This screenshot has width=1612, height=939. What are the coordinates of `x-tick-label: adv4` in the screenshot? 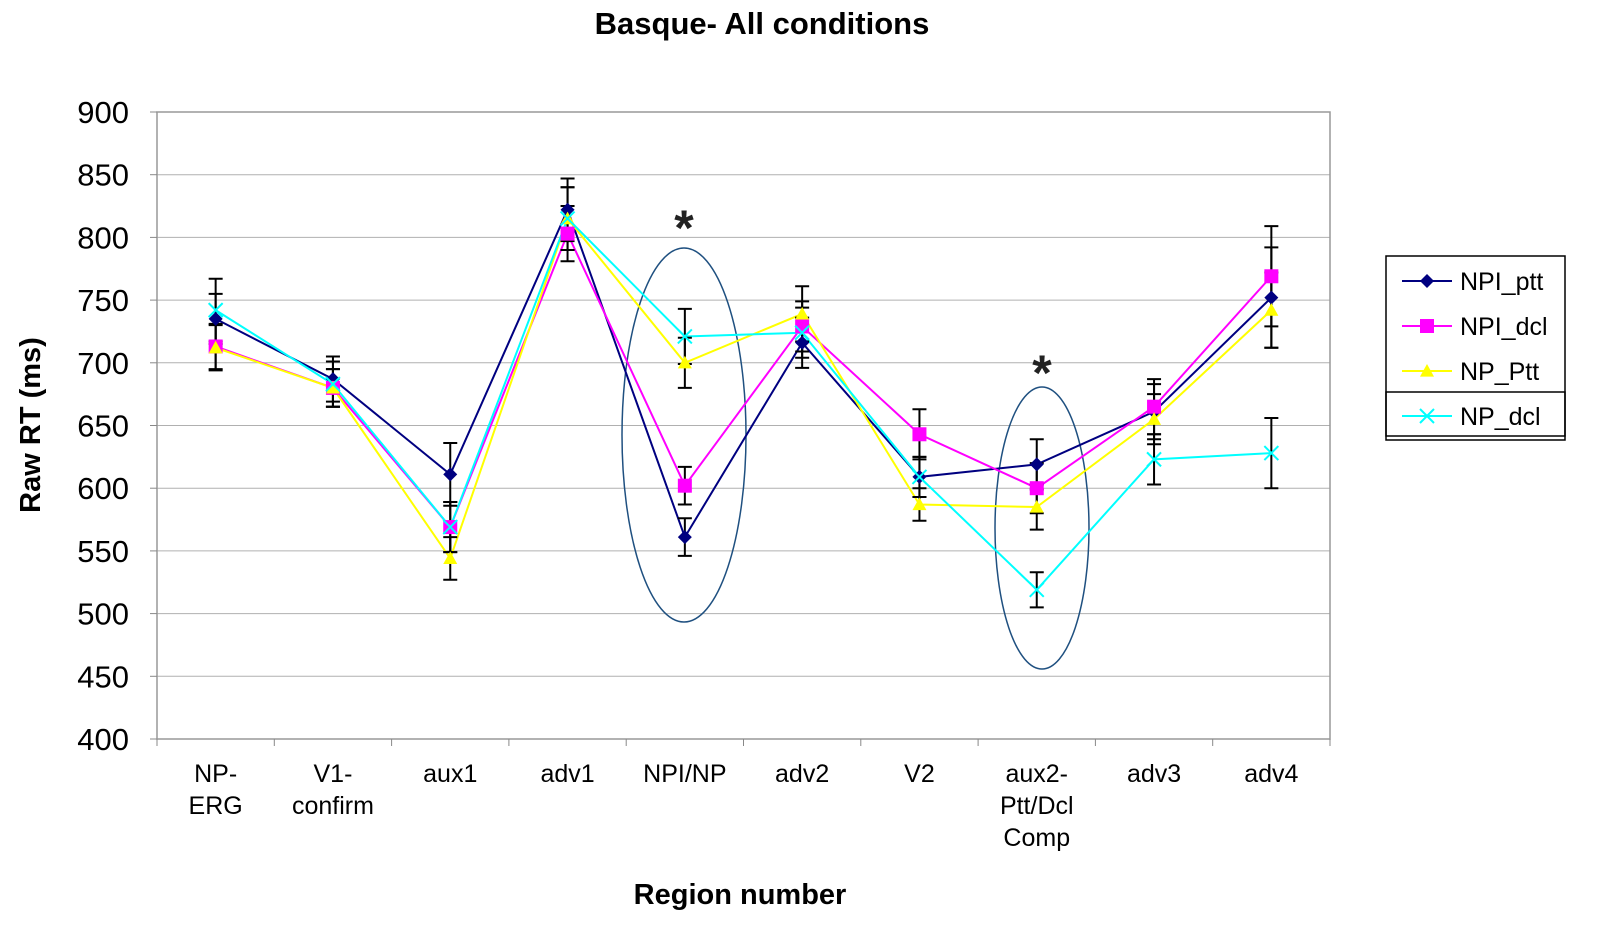 It's located at (1271, 774).